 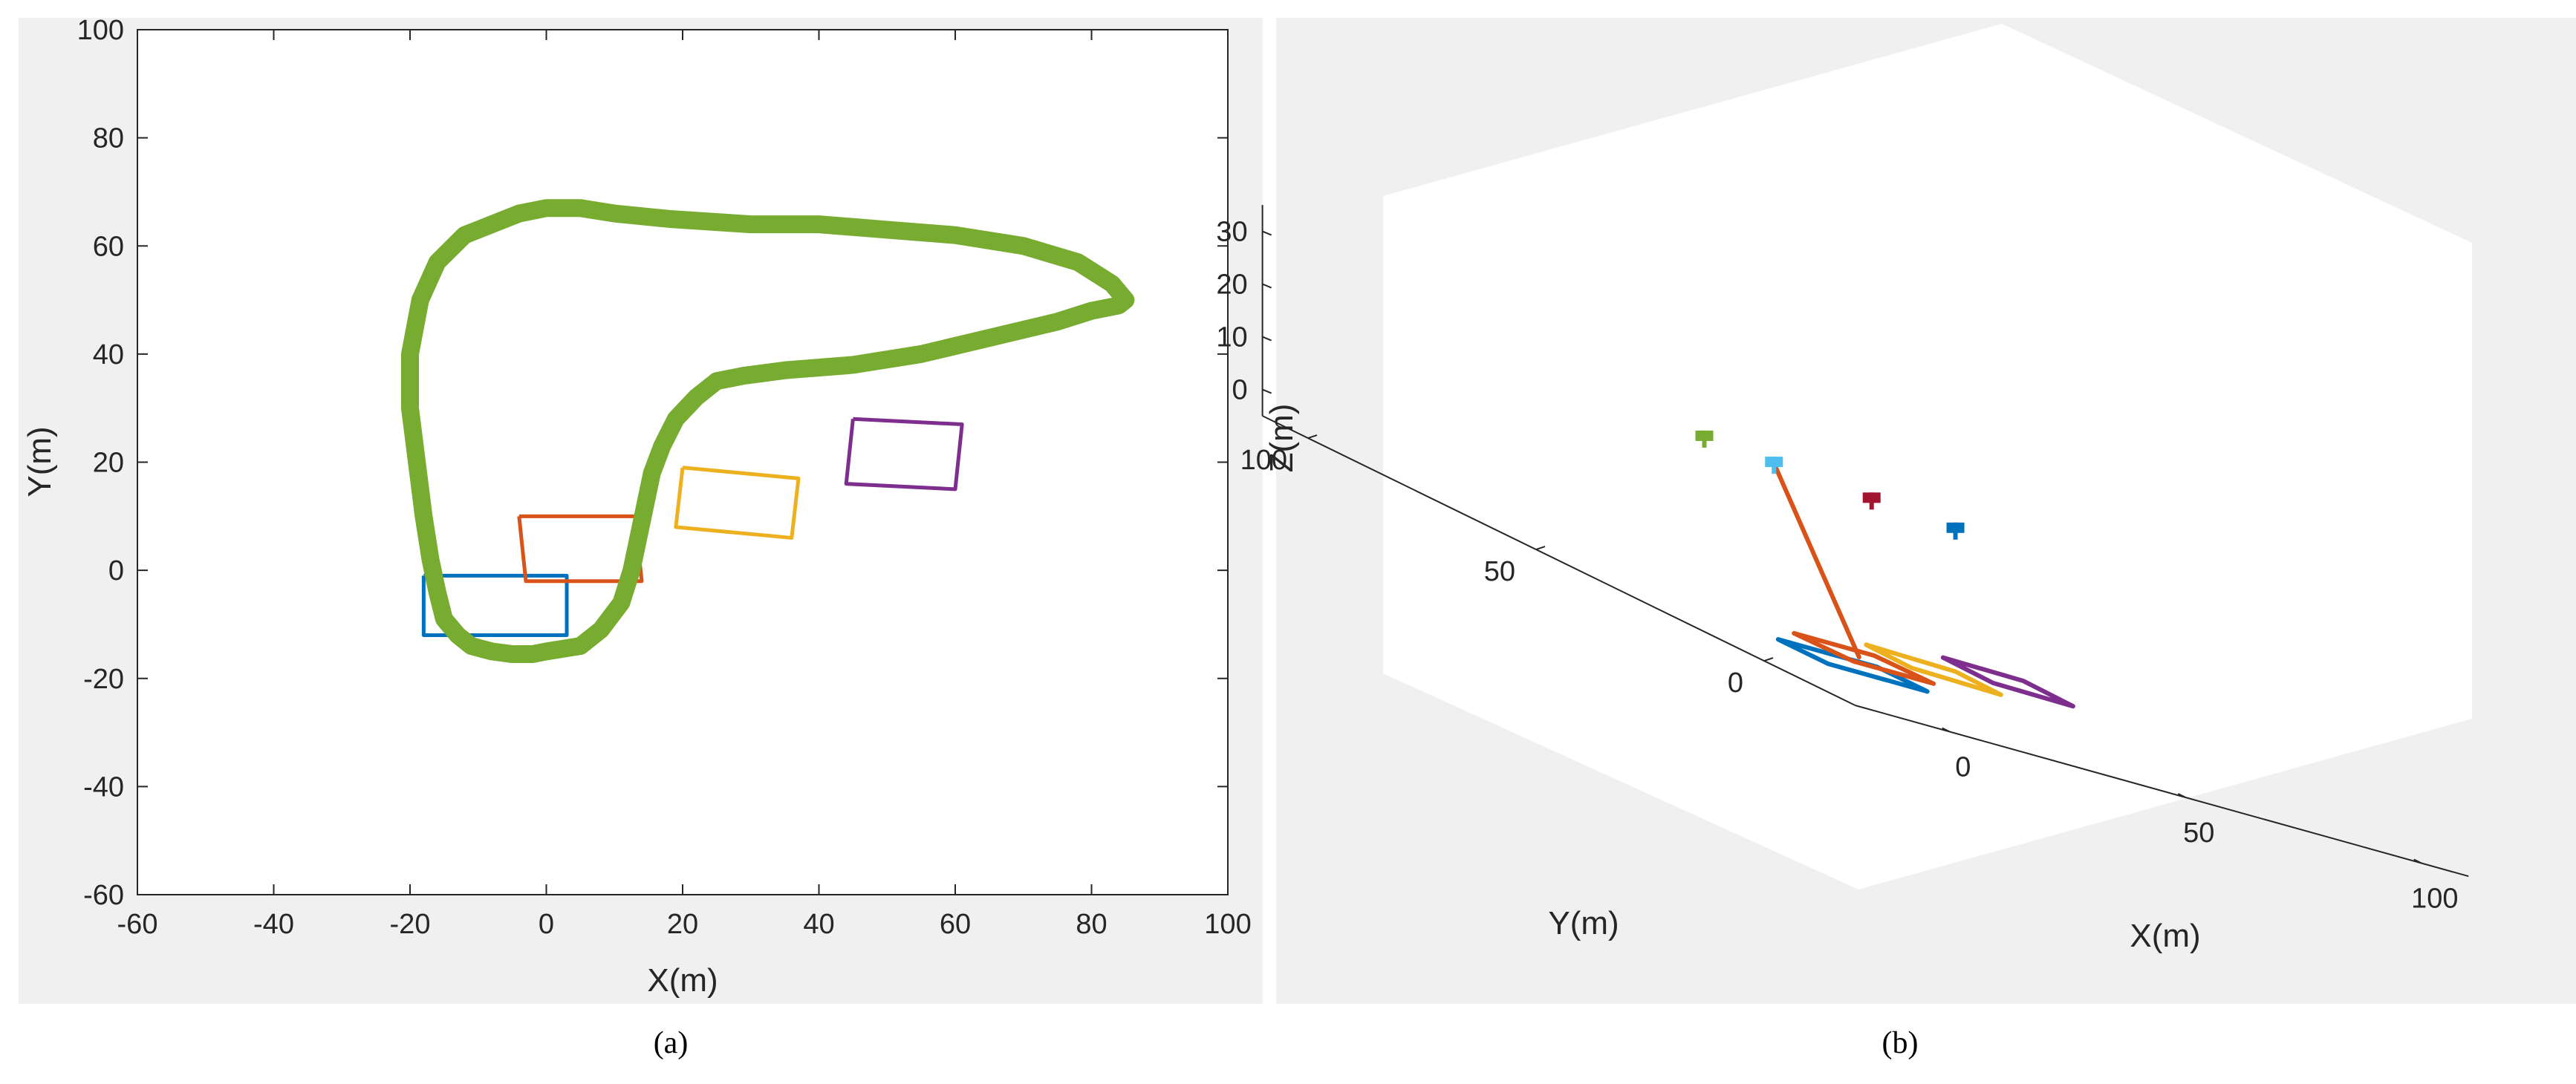 What do you see at coordinates (104, 787) in the screenshot?
I see `panel-a-y-tick-label: -40` at bounding box center [104, 787].